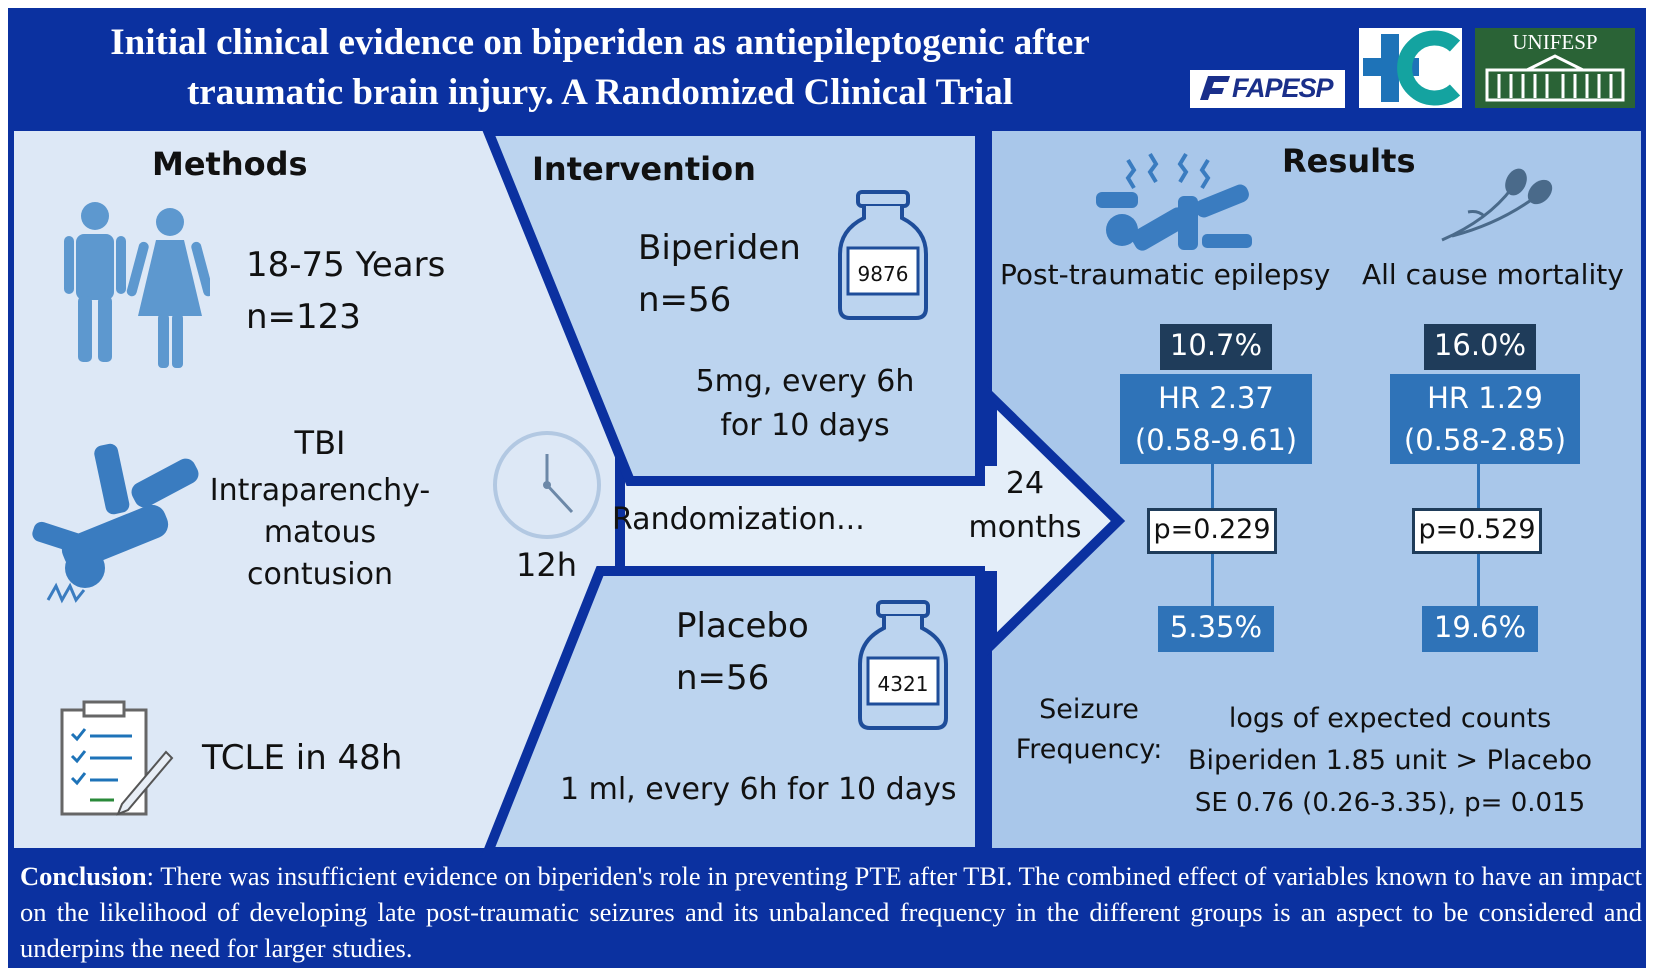 The image size is (1654, 976). What do you see at coordinates (1283, 88) in the screenshot?
I see `fapesp-logo-text: FAPESP` at bounding box center [1283, 88].